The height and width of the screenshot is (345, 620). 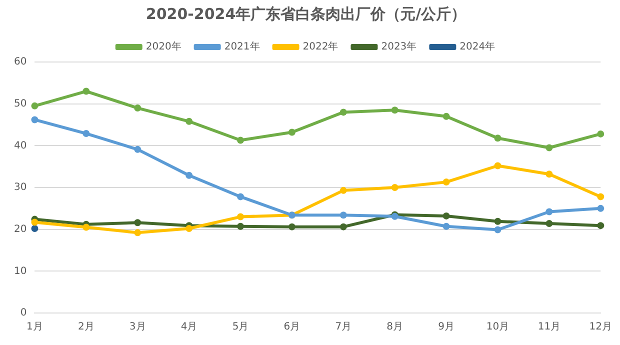 I want to click on x-tick-label: 9月, so click(x=446, y=327).